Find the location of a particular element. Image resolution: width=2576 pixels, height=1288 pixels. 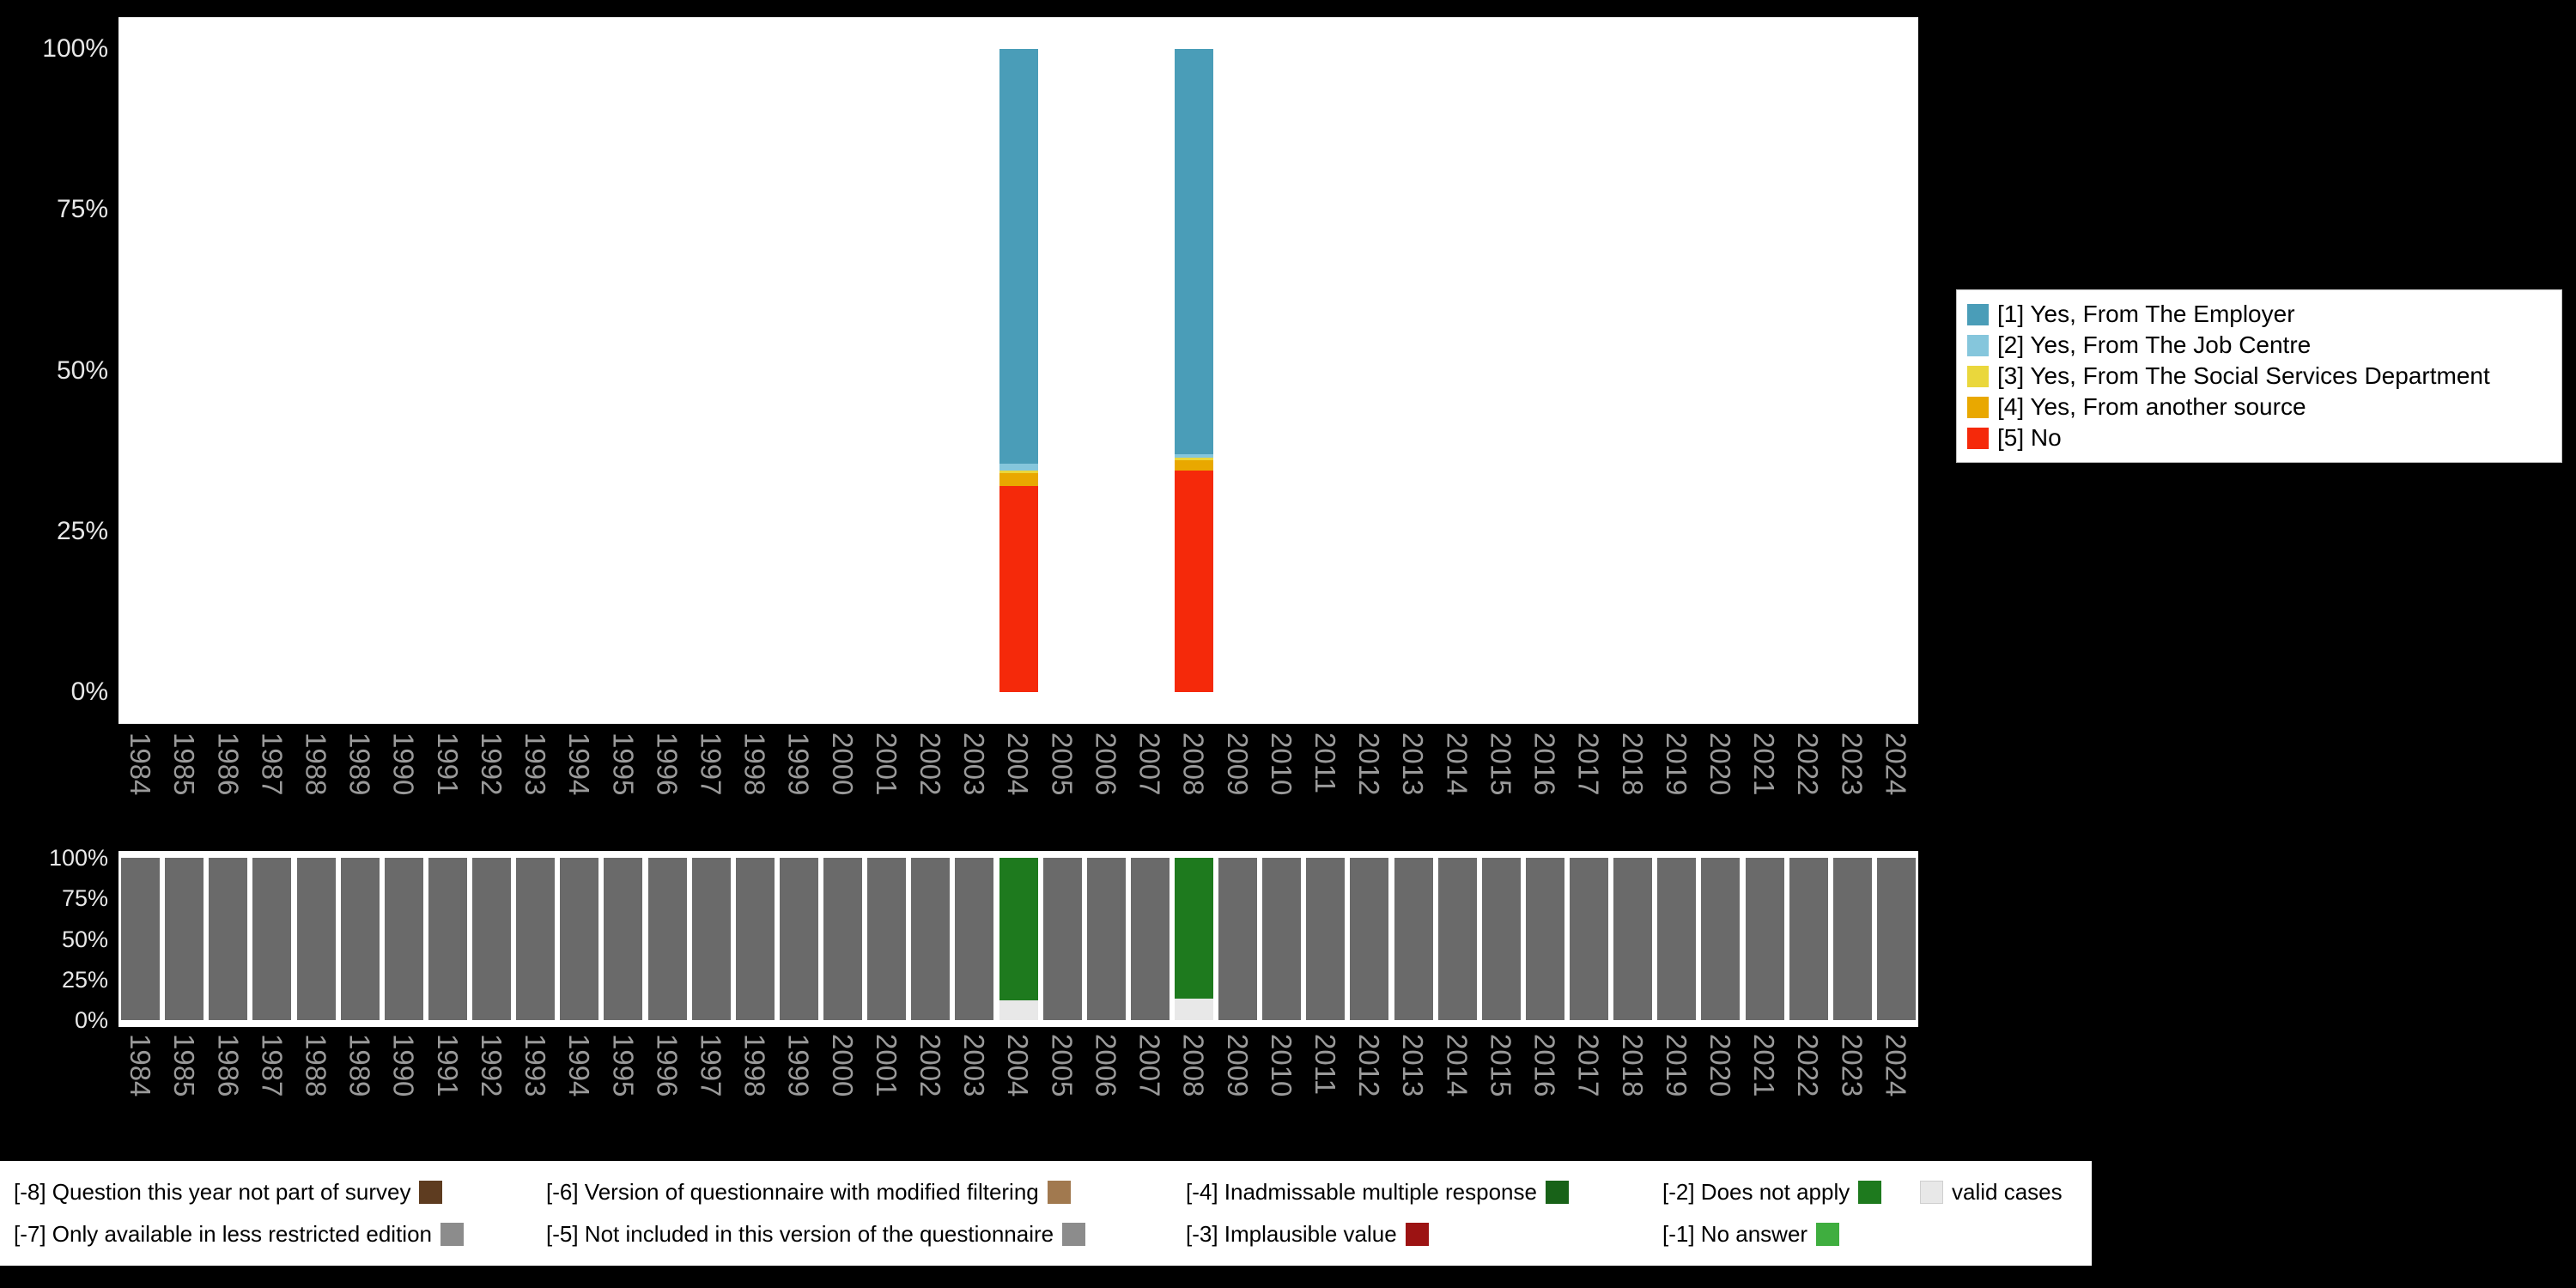

x-tick: 2003 is located at coordinates (974, 782).